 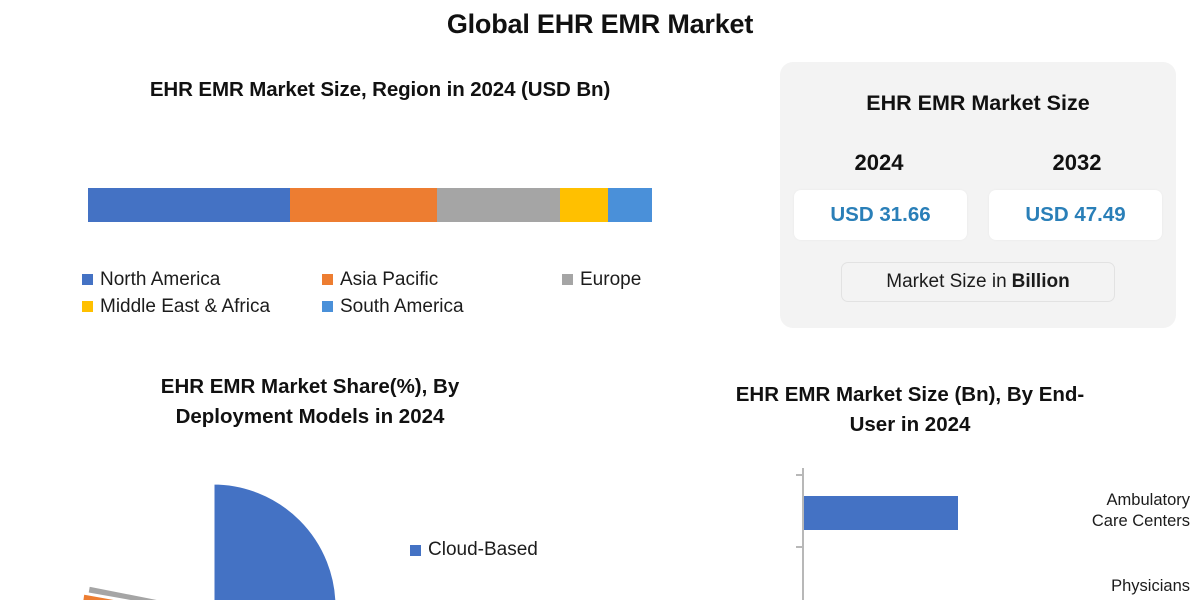 What do you see at coordinates (363, 205) in the screenshot?
I see `bar-segment-asia-pacific` at bounding box center [363, 205].